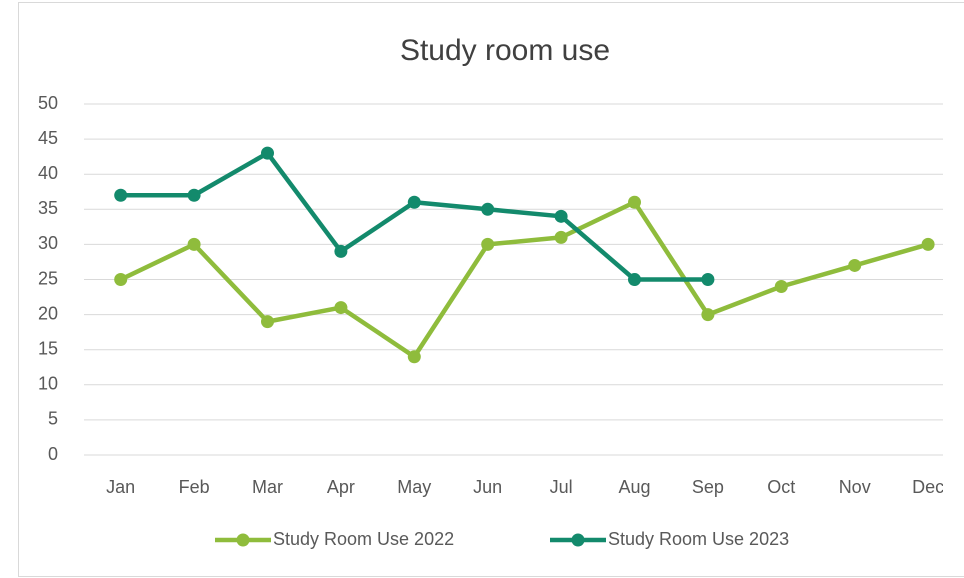  I want to click on x-tick-label: Jun, so click(487, 487).